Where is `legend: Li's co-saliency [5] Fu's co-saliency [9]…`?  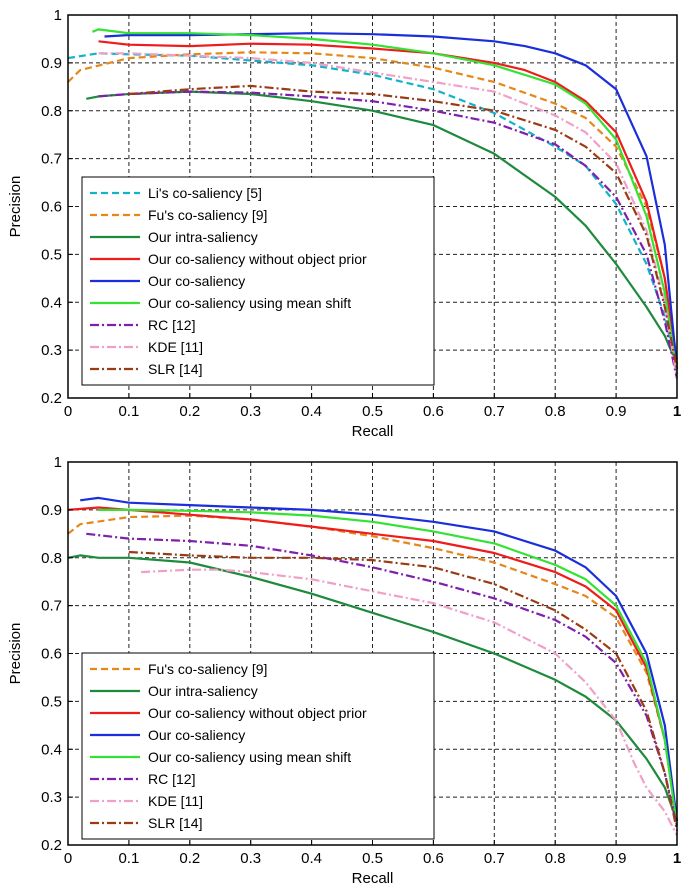 legend: Li's co-saliency [5] Fu's co-saliency [9]… is located at coordinates (258, 281).